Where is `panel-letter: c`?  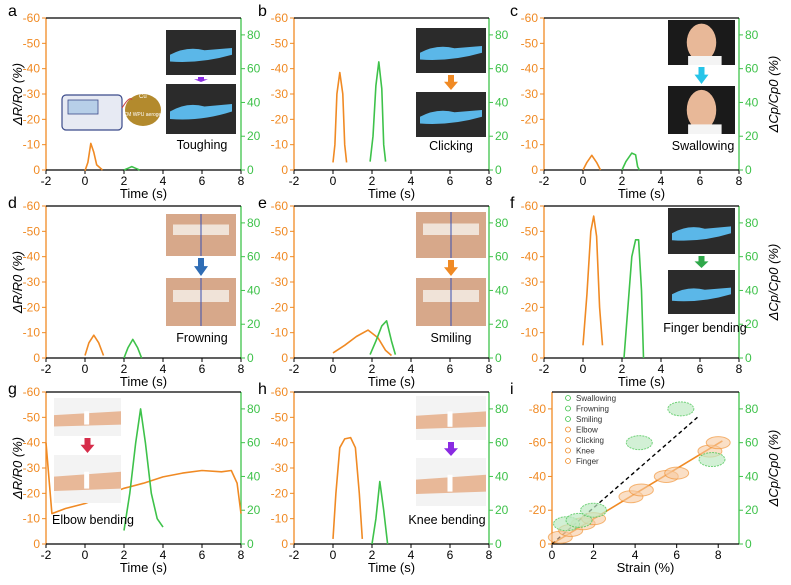
panel-letter: c is located at coordinates (514, 11).